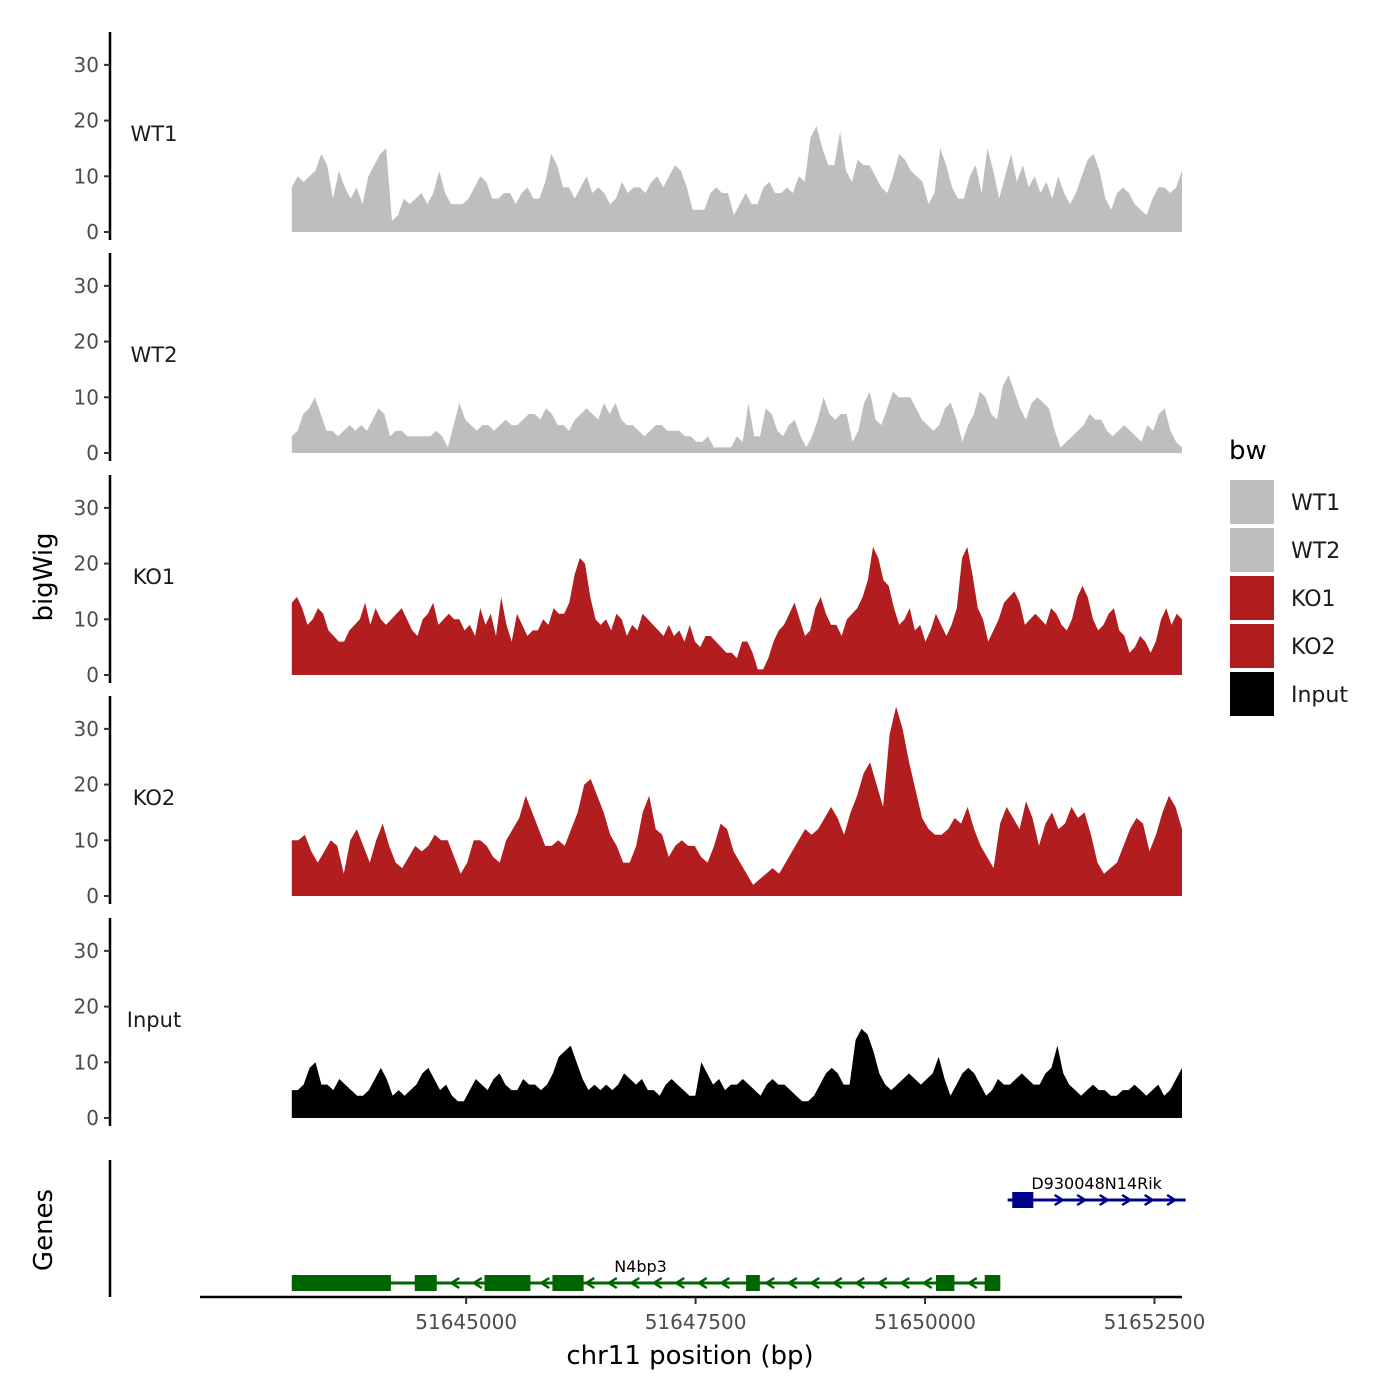 The height and width of the screenshot is (1400, 1400). I want to click on coverage-area-input, so click(736, 1073).